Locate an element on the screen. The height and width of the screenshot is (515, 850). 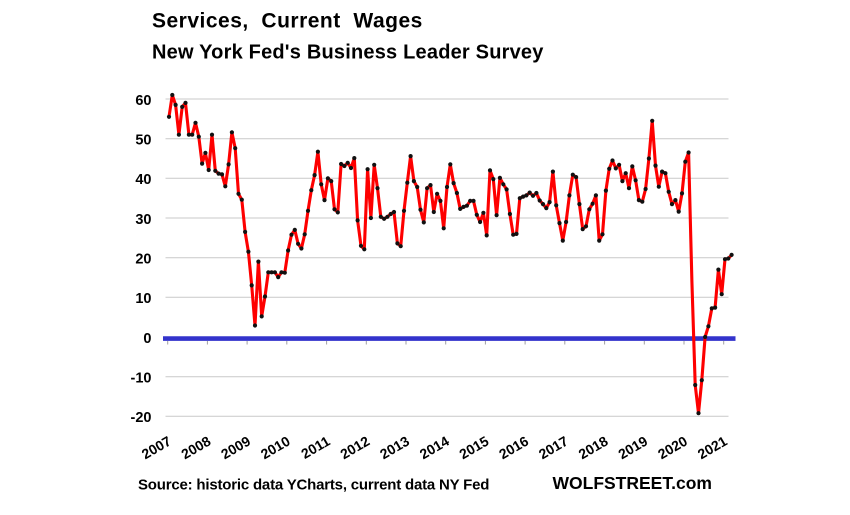
svg-text: 20 is located at coordinates (143, 260).